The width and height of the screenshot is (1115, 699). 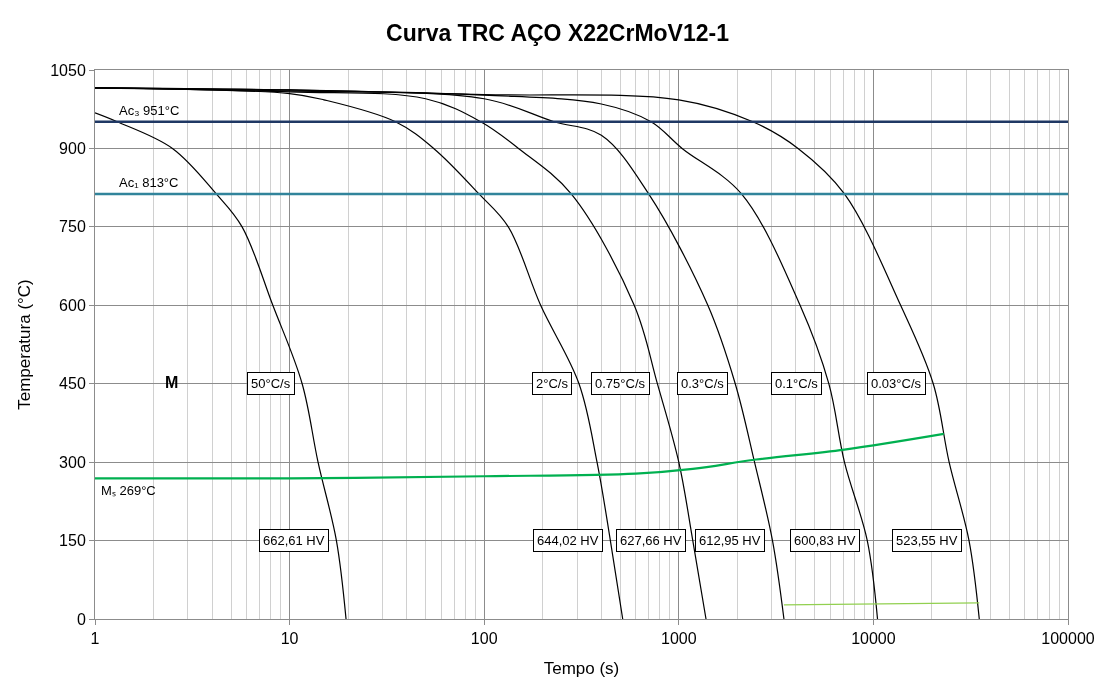 I want to click on annotation: 612,95 HV, so click(x=730, y=540).